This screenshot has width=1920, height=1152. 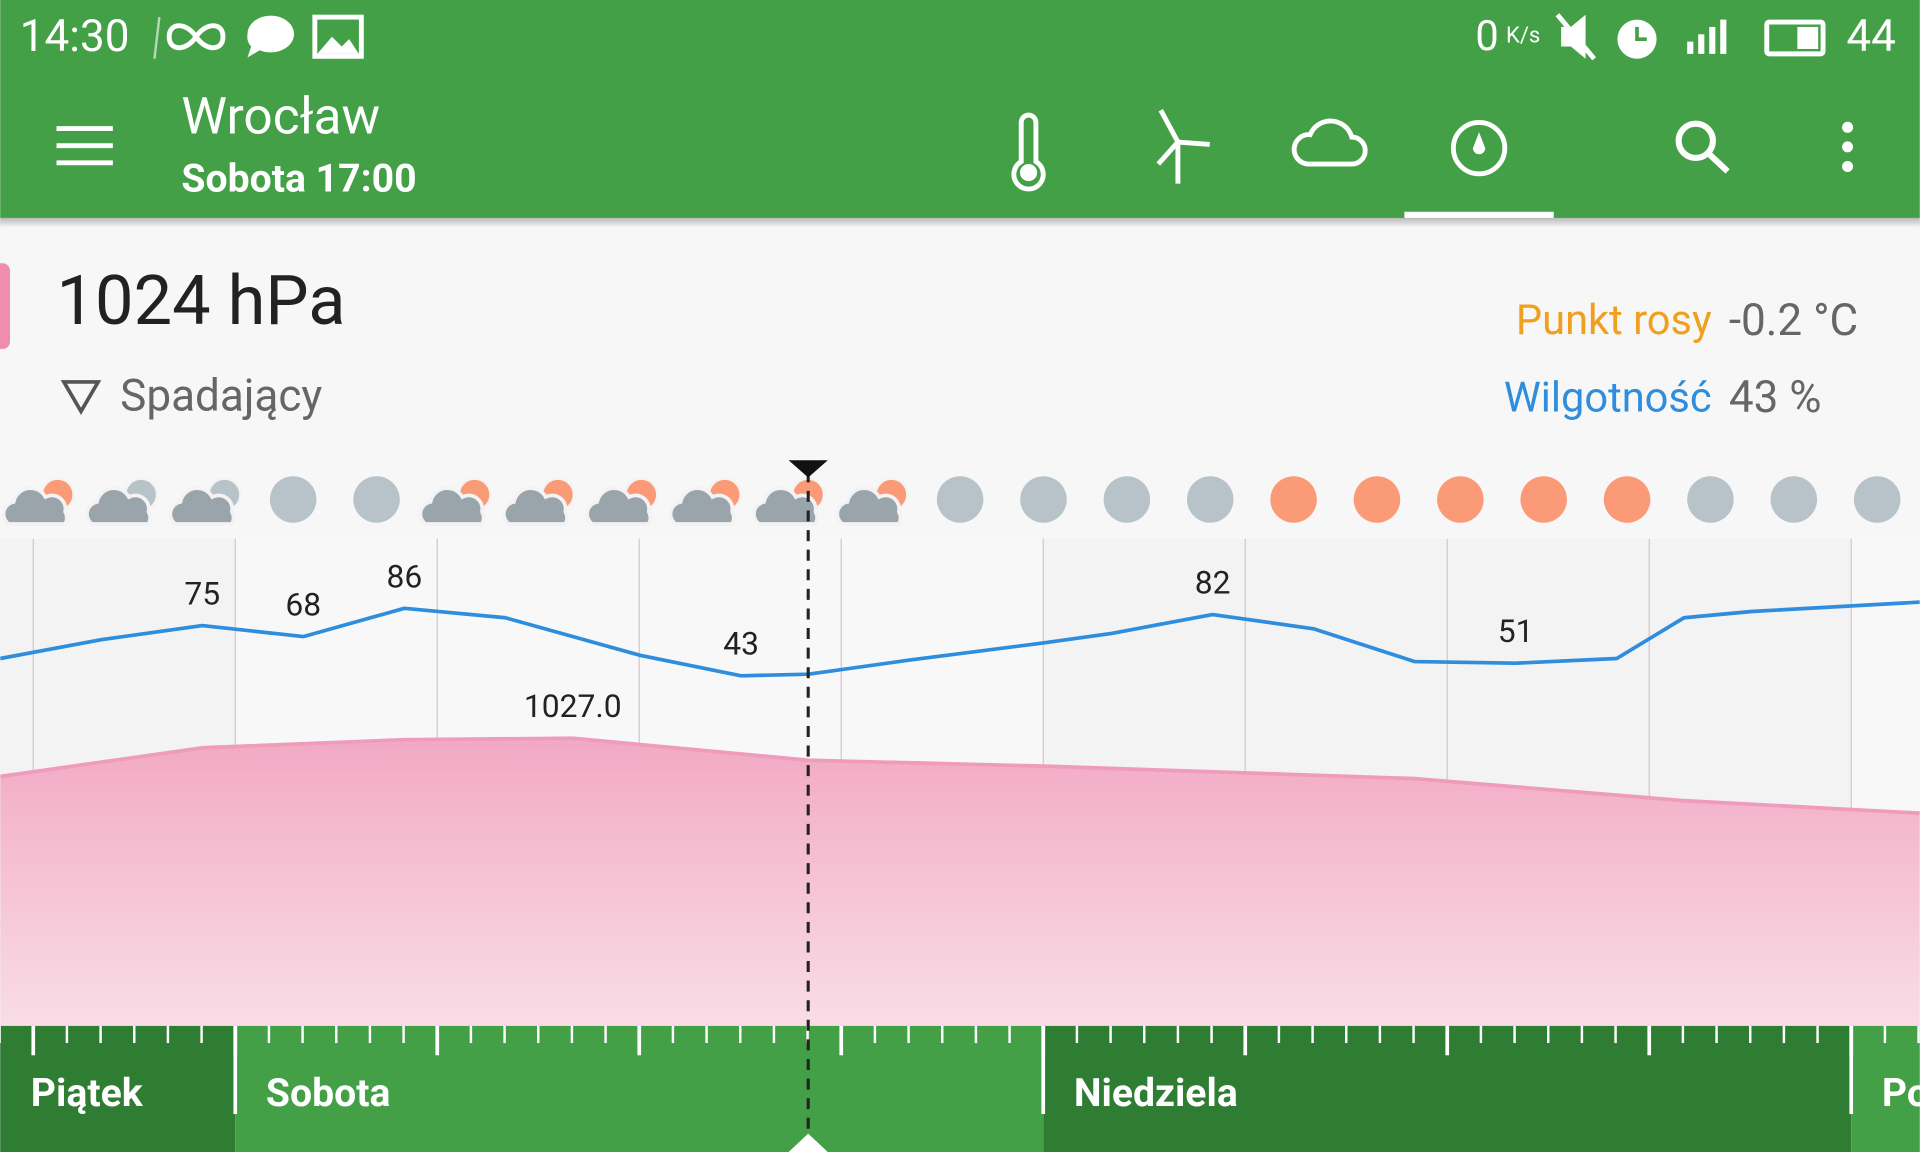 I want to click on time-cursor, so click(x=808, y=806).